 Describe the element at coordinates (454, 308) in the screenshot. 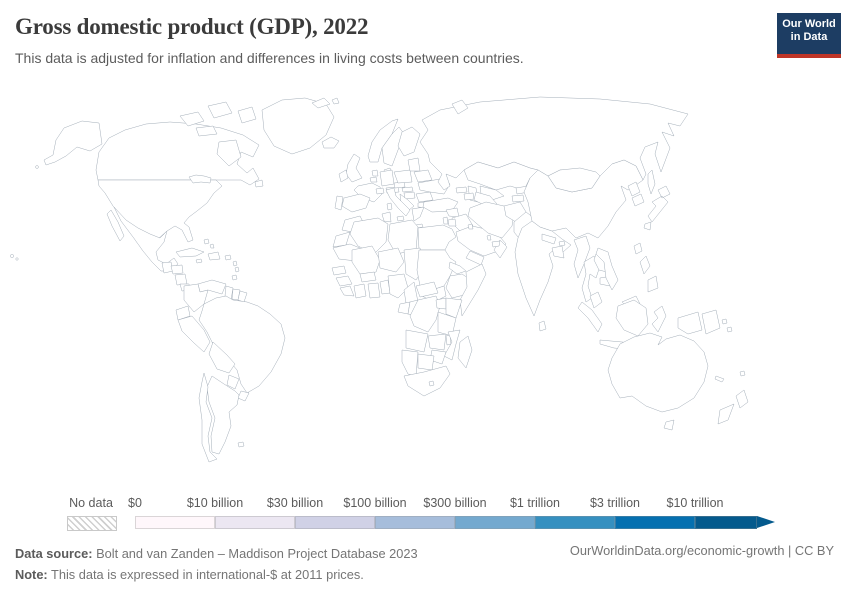

I see `country-kenya` at that location.